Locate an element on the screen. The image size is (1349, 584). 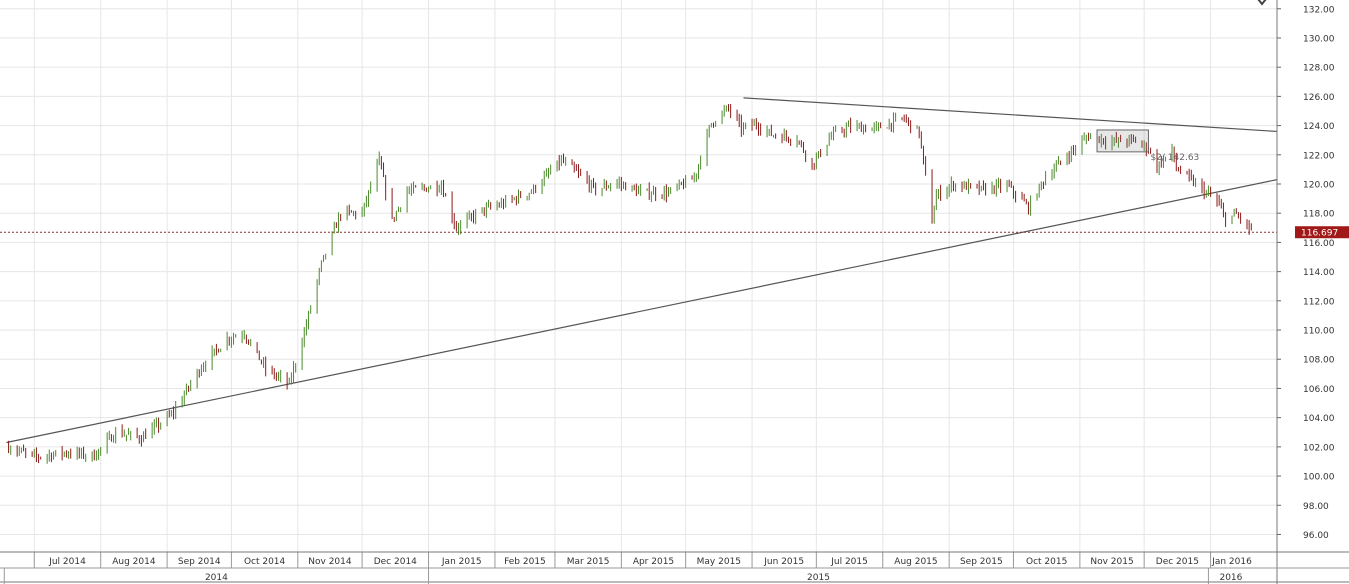
y-tick-label: 114.00 is located at coordinates (1319, 273).